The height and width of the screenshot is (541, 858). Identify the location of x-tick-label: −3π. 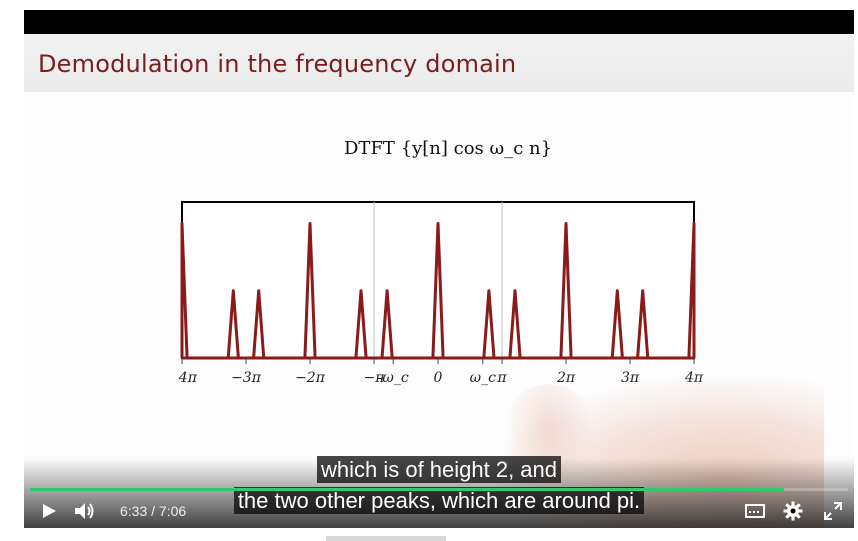
(246, 378).